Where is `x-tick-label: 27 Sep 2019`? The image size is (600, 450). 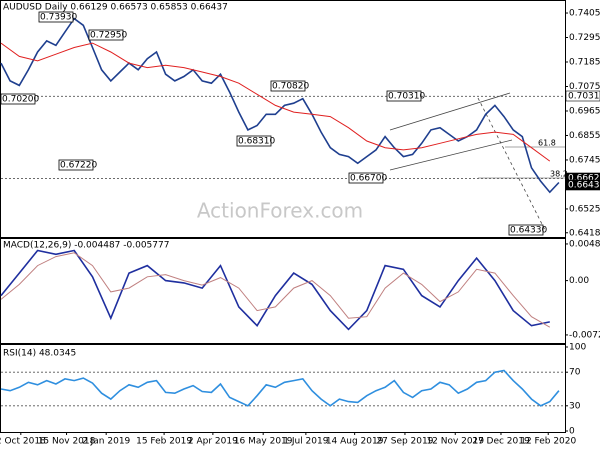 x-tick-label: 27 Sep 2019 is located at coordinates (404, 442).